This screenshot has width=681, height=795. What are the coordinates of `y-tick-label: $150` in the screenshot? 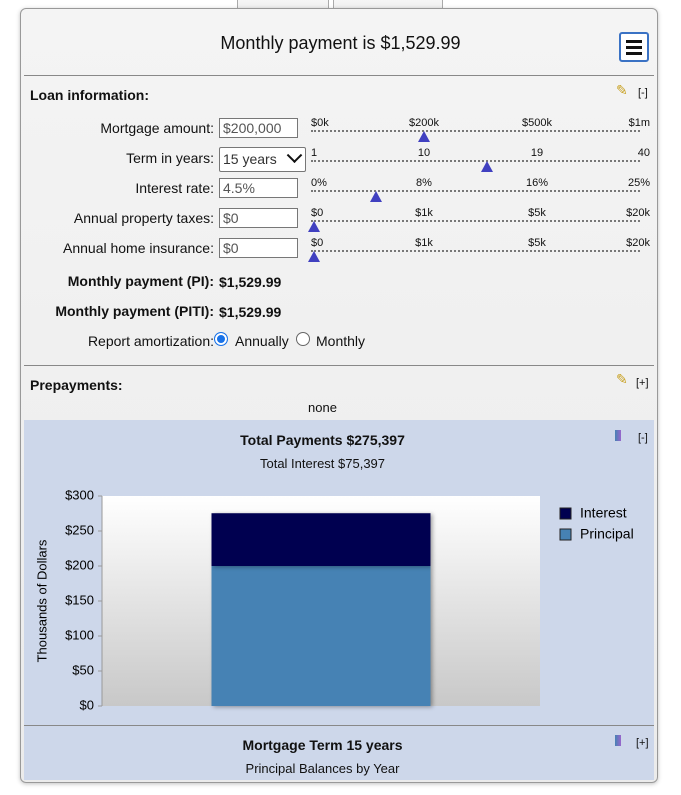 It's located at (79, 599).